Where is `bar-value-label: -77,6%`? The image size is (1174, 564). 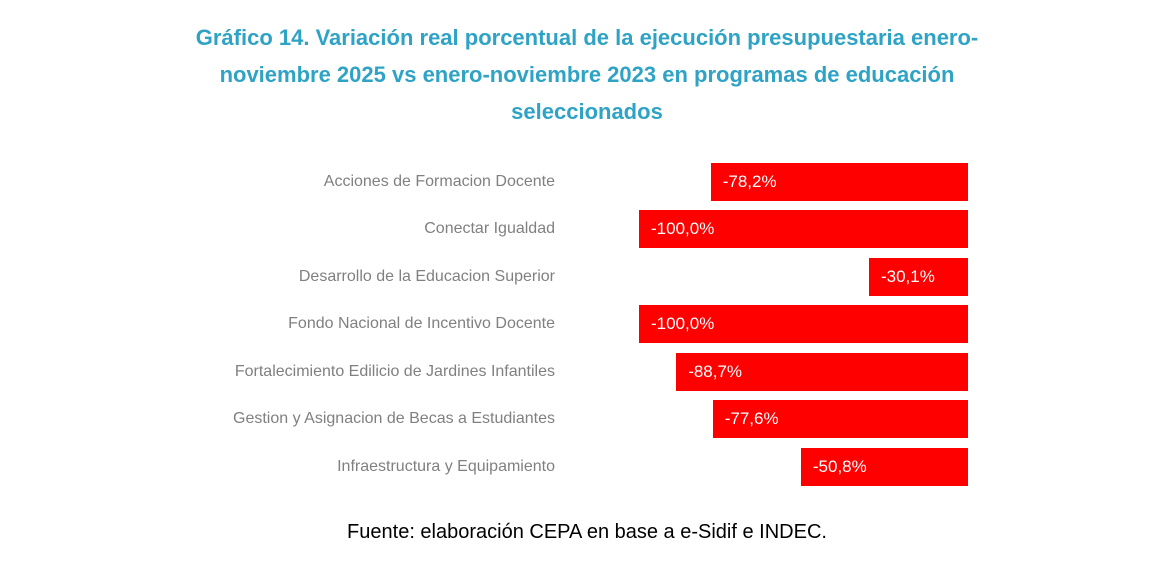
bar-value-label: -77,6% is located at coordinates (751, 419).